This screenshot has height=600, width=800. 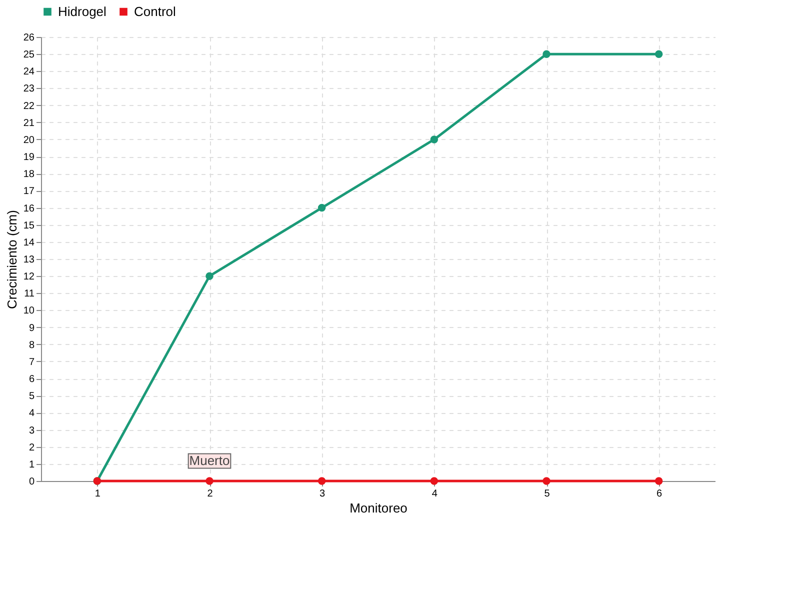 What do you see at coordinates (31, 396) in the screenshot?
I see `y-tick-label: 5` at bounding box center [31, 396].